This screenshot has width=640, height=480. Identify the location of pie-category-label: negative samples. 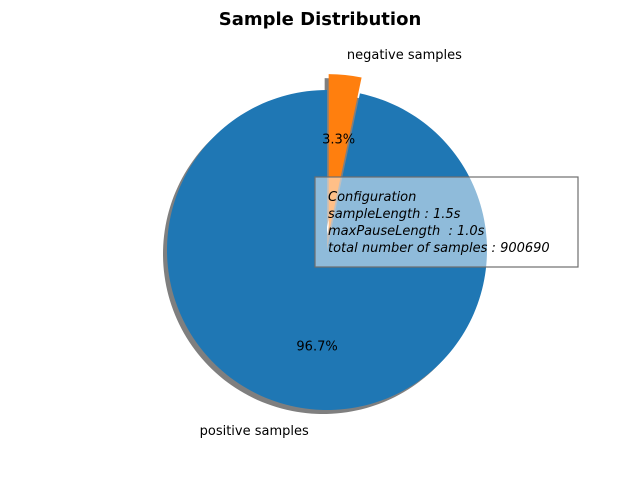
(404, 55).